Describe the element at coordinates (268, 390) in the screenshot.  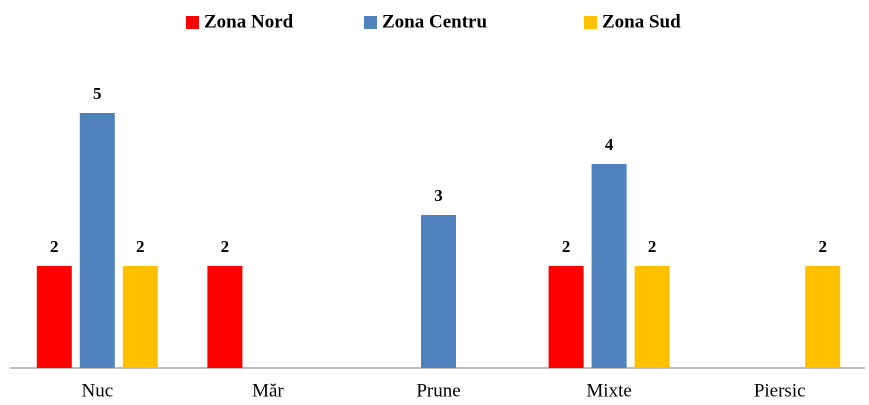
I see `x-tick-label: Măr` at that location.